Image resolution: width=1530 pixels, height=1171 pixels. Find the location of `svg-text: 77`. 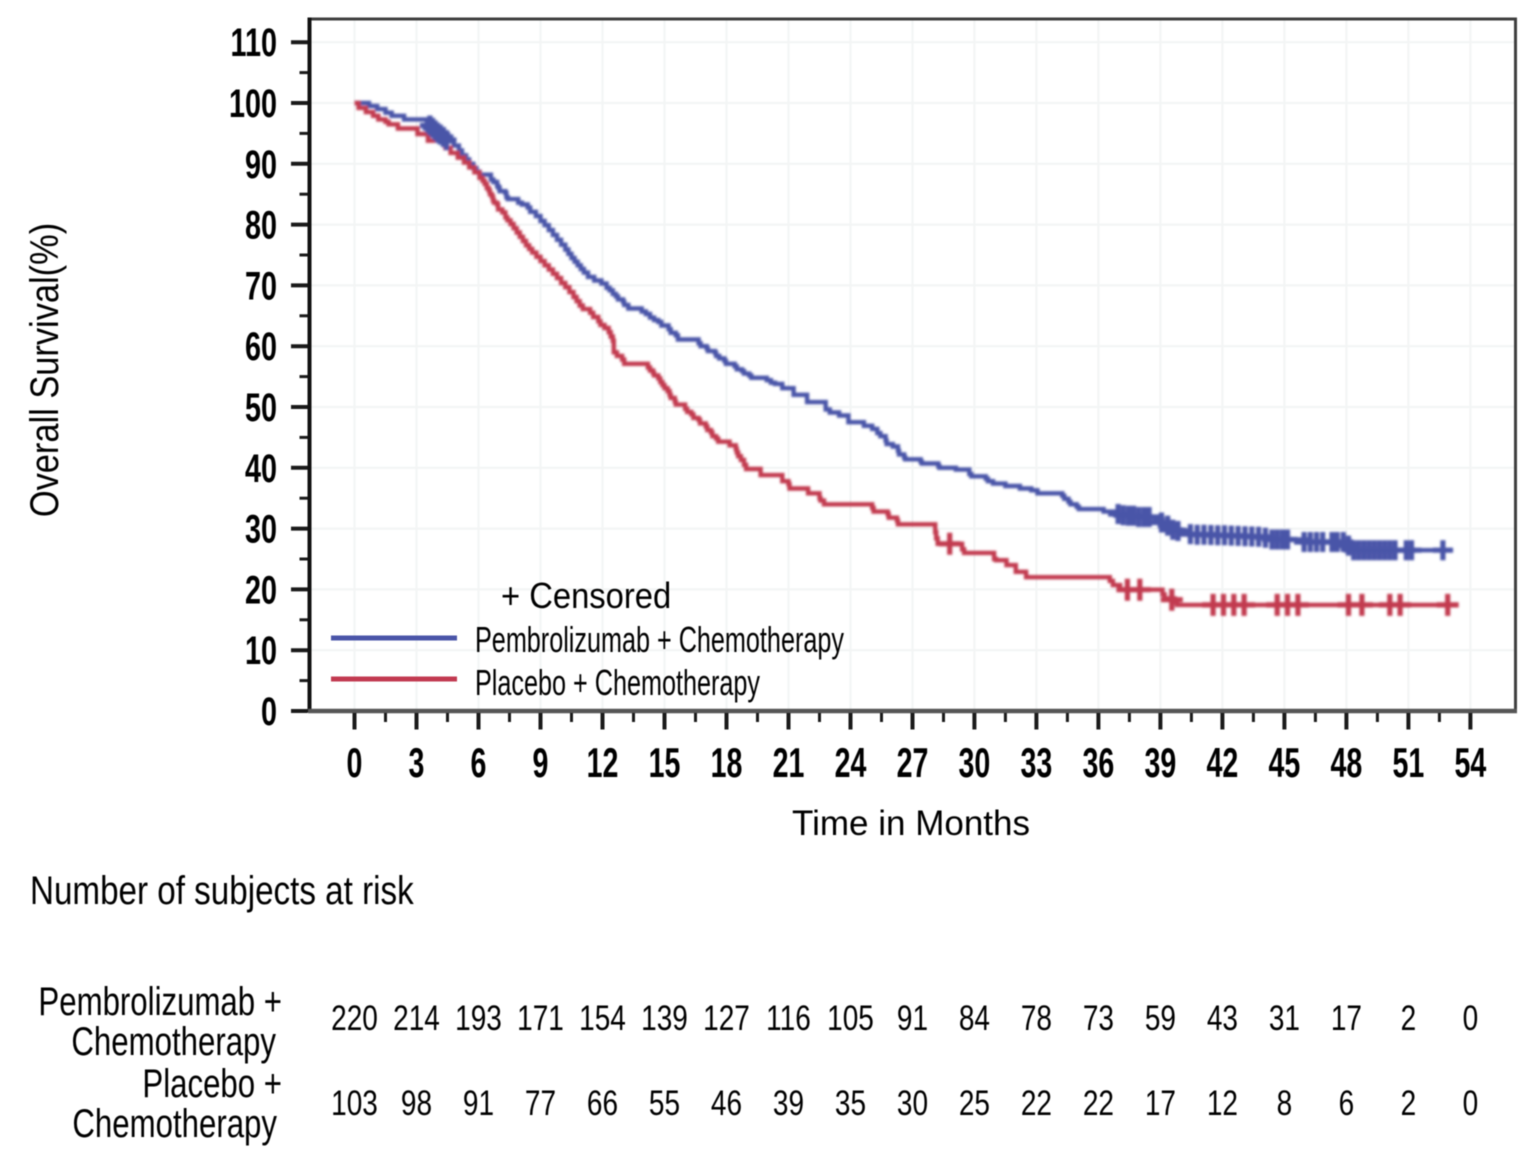

svg-text: 77 is located at coordinates (540, 1103).